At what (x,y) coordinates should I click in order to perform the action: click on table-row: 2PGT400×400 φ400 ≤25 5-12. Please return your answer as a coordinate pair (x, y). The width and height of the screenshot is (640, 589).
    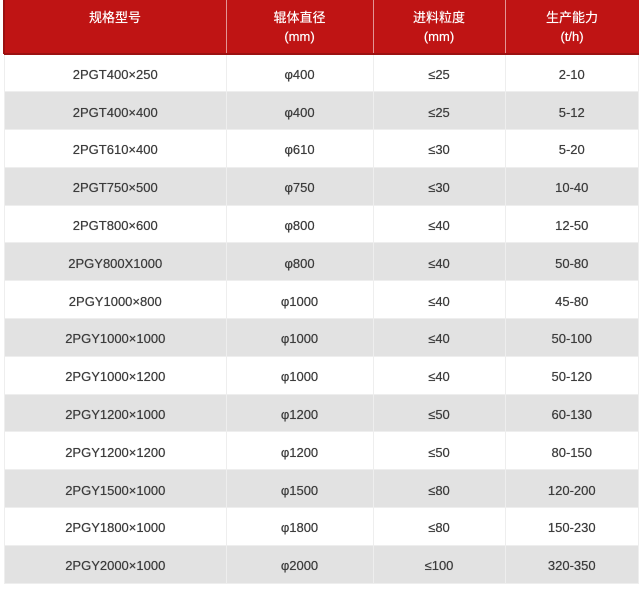
    Looking at the image, I should click on (321, 111).